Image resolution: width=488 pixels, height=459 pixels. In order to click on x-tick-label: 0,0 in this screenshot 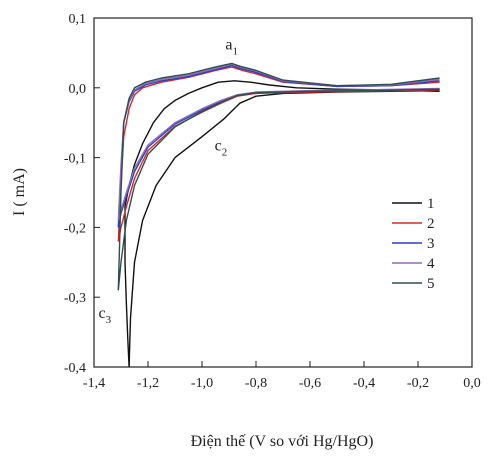, I will do `click(472, 383)`.